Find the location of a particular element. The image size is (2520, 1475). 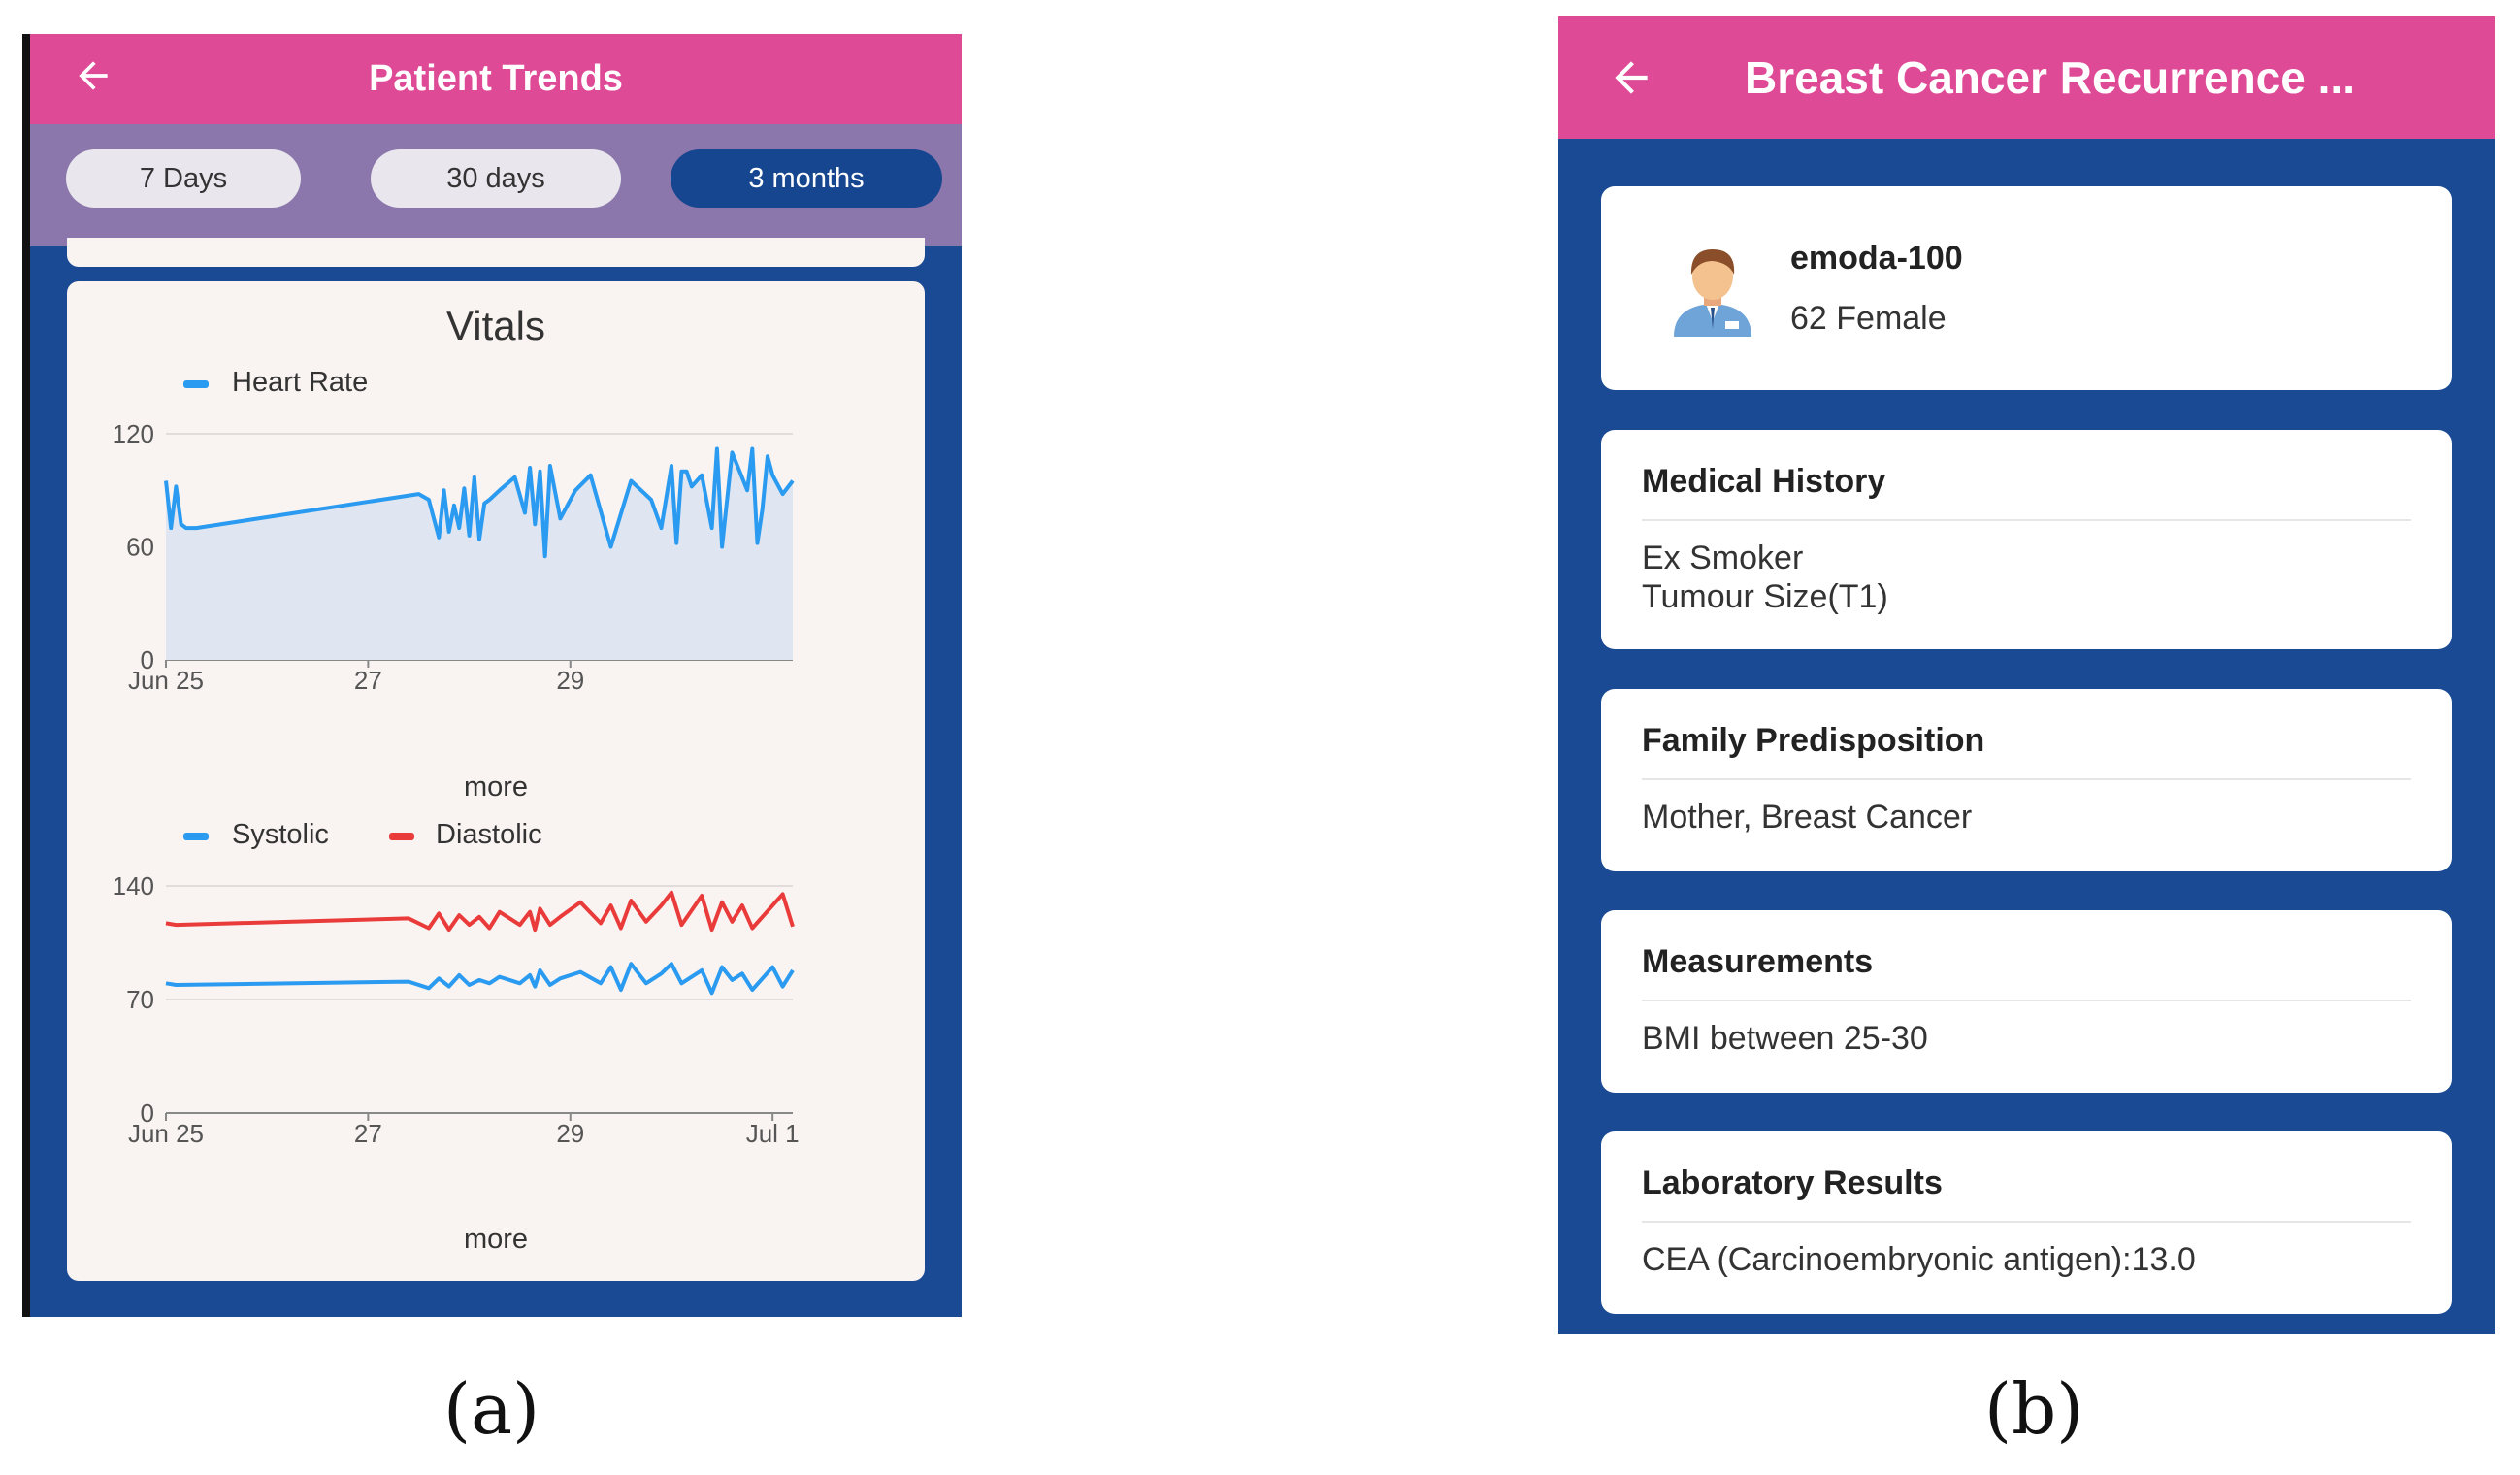

tab-3-months: 3 months is located at coordinates (806, 178).